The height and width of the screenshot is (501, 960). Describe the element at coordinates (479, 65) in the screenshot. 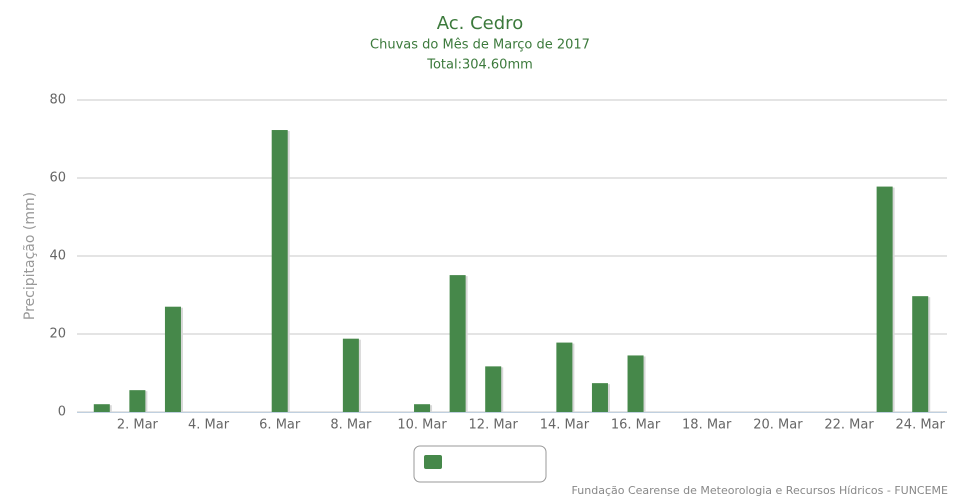

I see `chart-total: Total:304.60mm` at that location.